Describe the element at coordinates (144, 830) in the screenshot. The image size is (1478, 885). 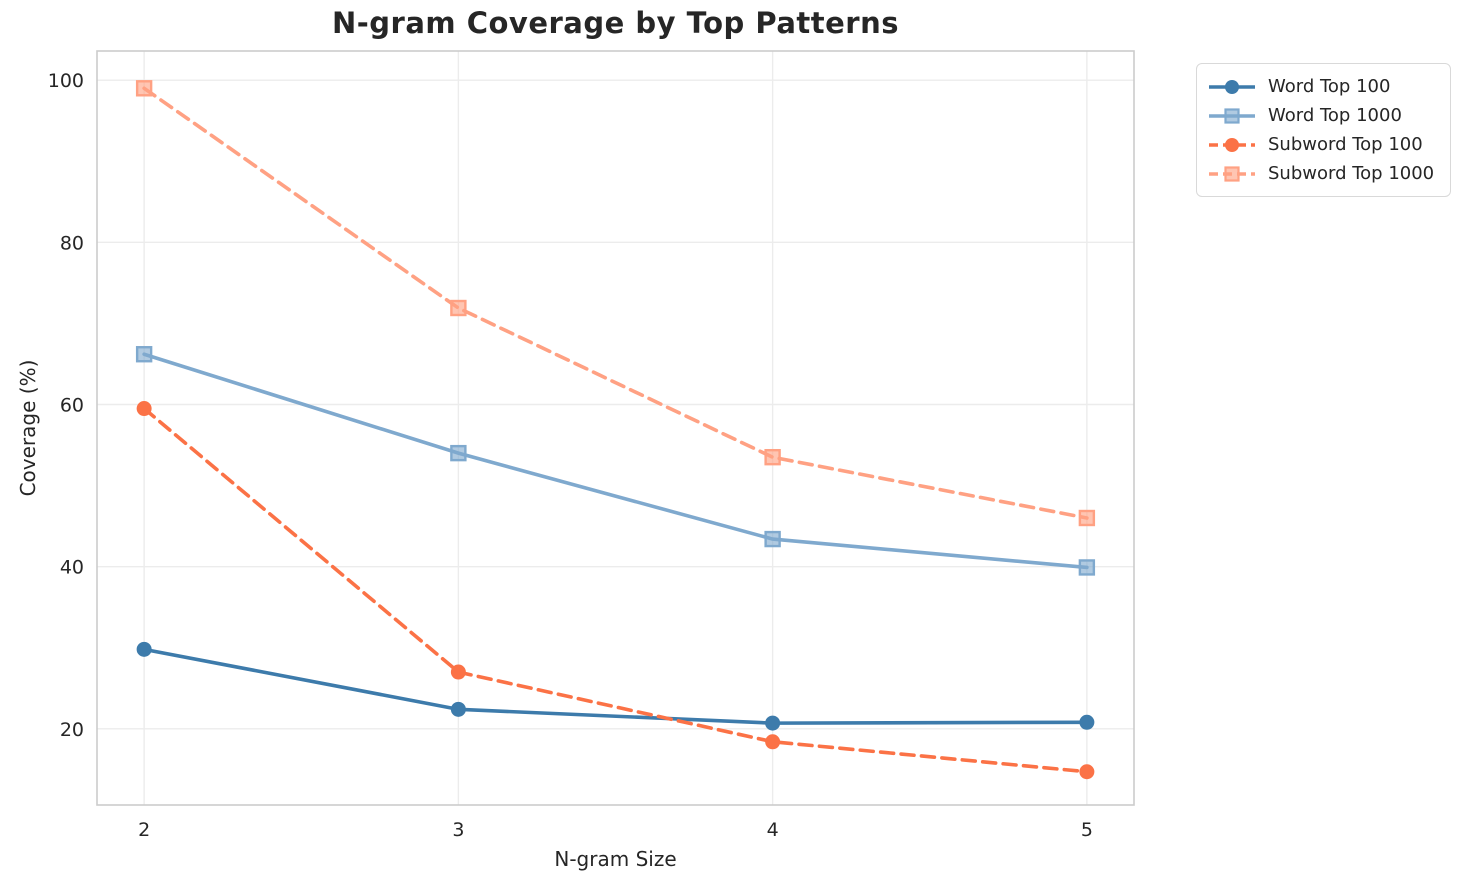
I see `x-tick-label: 2` at that location.